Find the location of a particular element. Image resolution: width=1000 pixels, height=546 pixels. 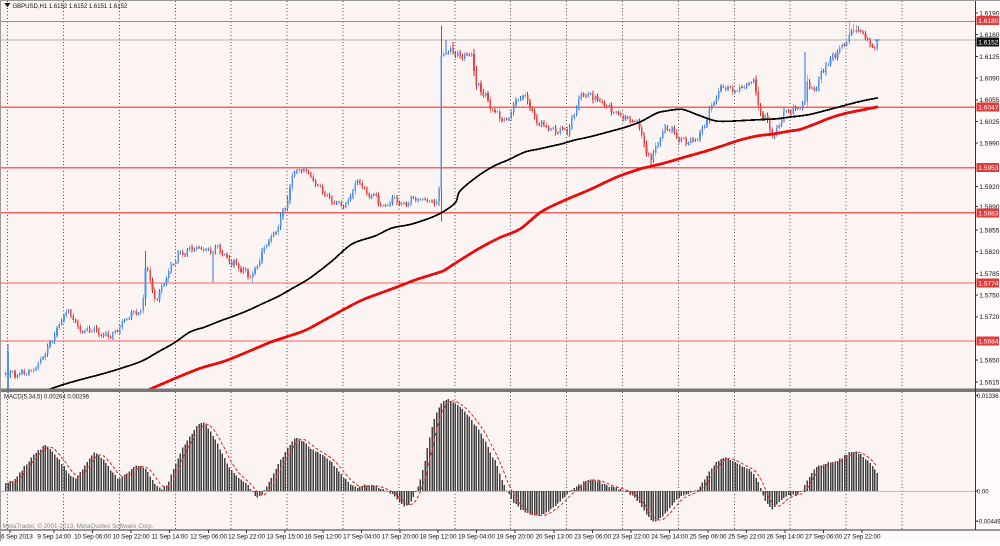

svg-text: 12 Sep 22:00 is located at coordinates (246, 537).